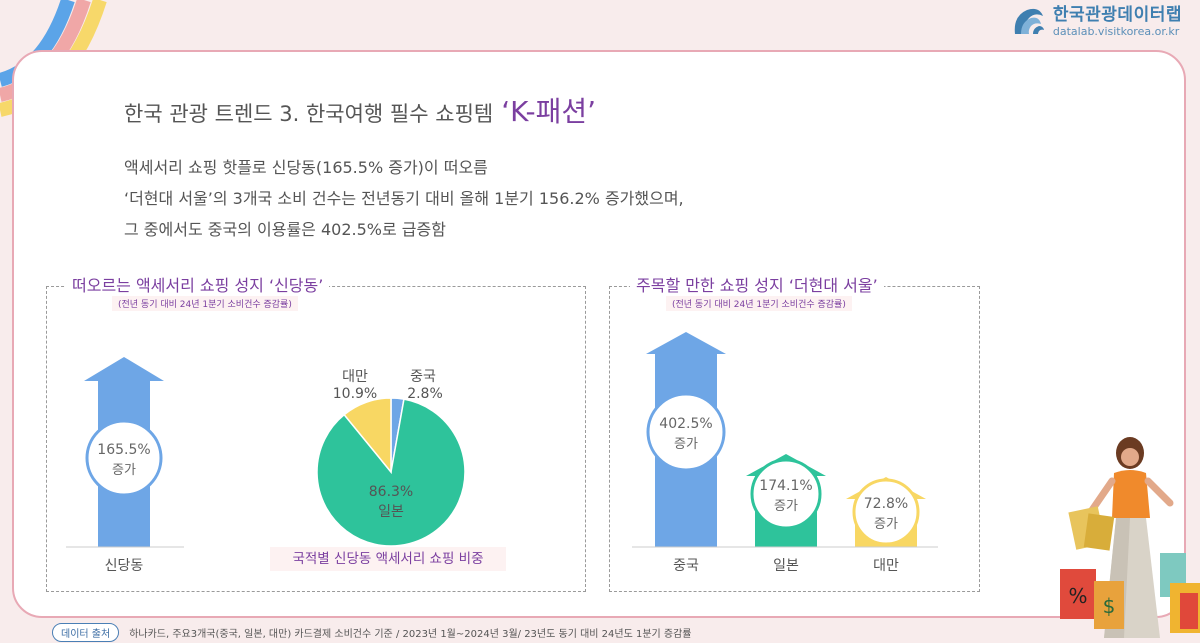 This screenshot has width=1200, height=643. What do you see at coordinates (1116, 31) in the screenshot?
I see `brand-url: datalab.visitkorea.or.kr` at bounding box center [1116, 31].